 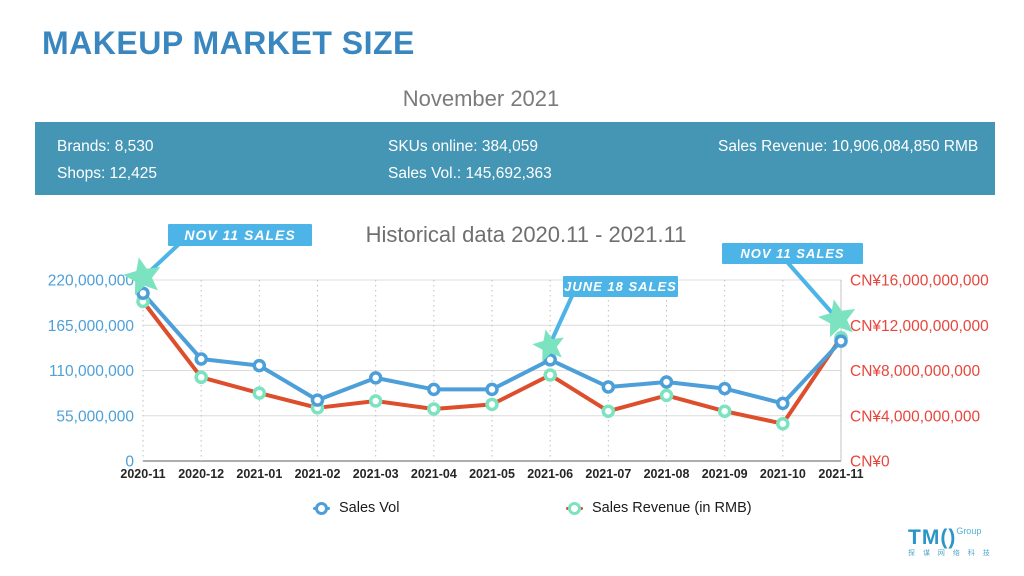 I want to click on legend-item-sales-vol: Sales Vol, so click(x=356, y=508).